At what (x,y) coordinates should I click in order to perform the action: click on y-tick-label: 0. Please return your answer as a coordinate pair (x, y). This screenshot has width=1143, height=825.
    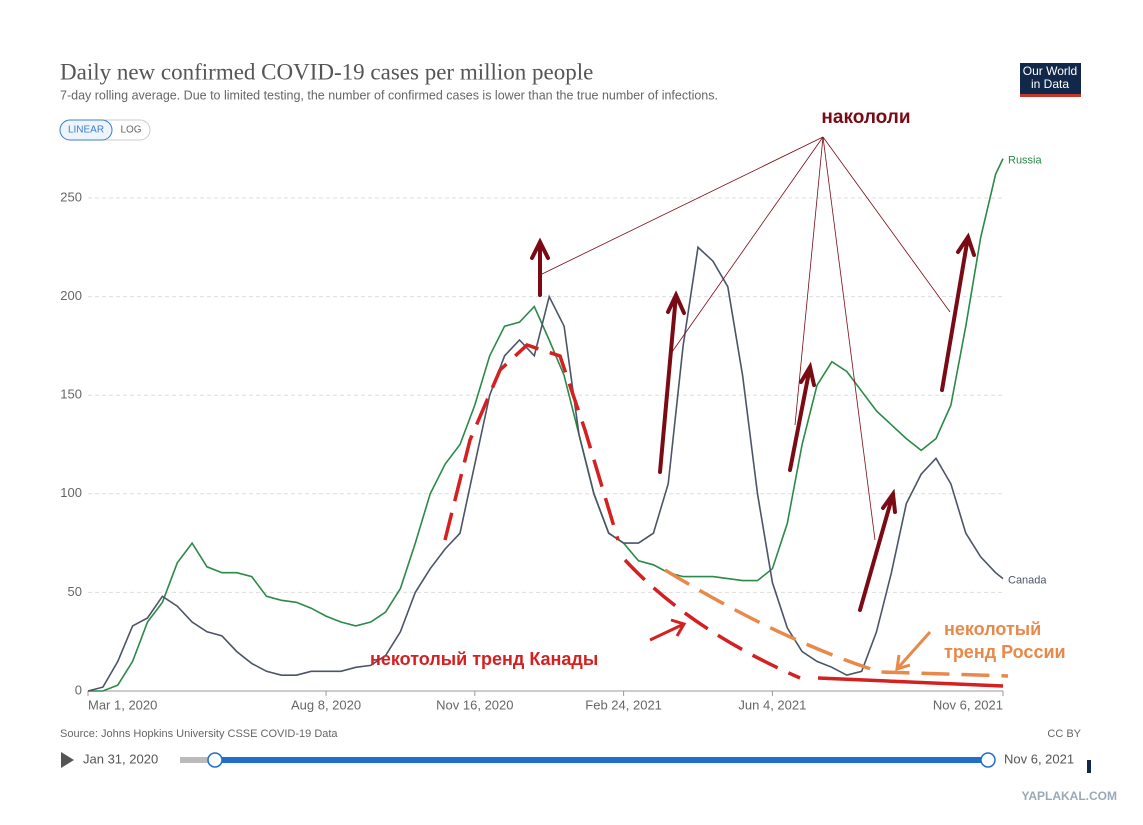
    Looking at the image, I should click on (78, 689).